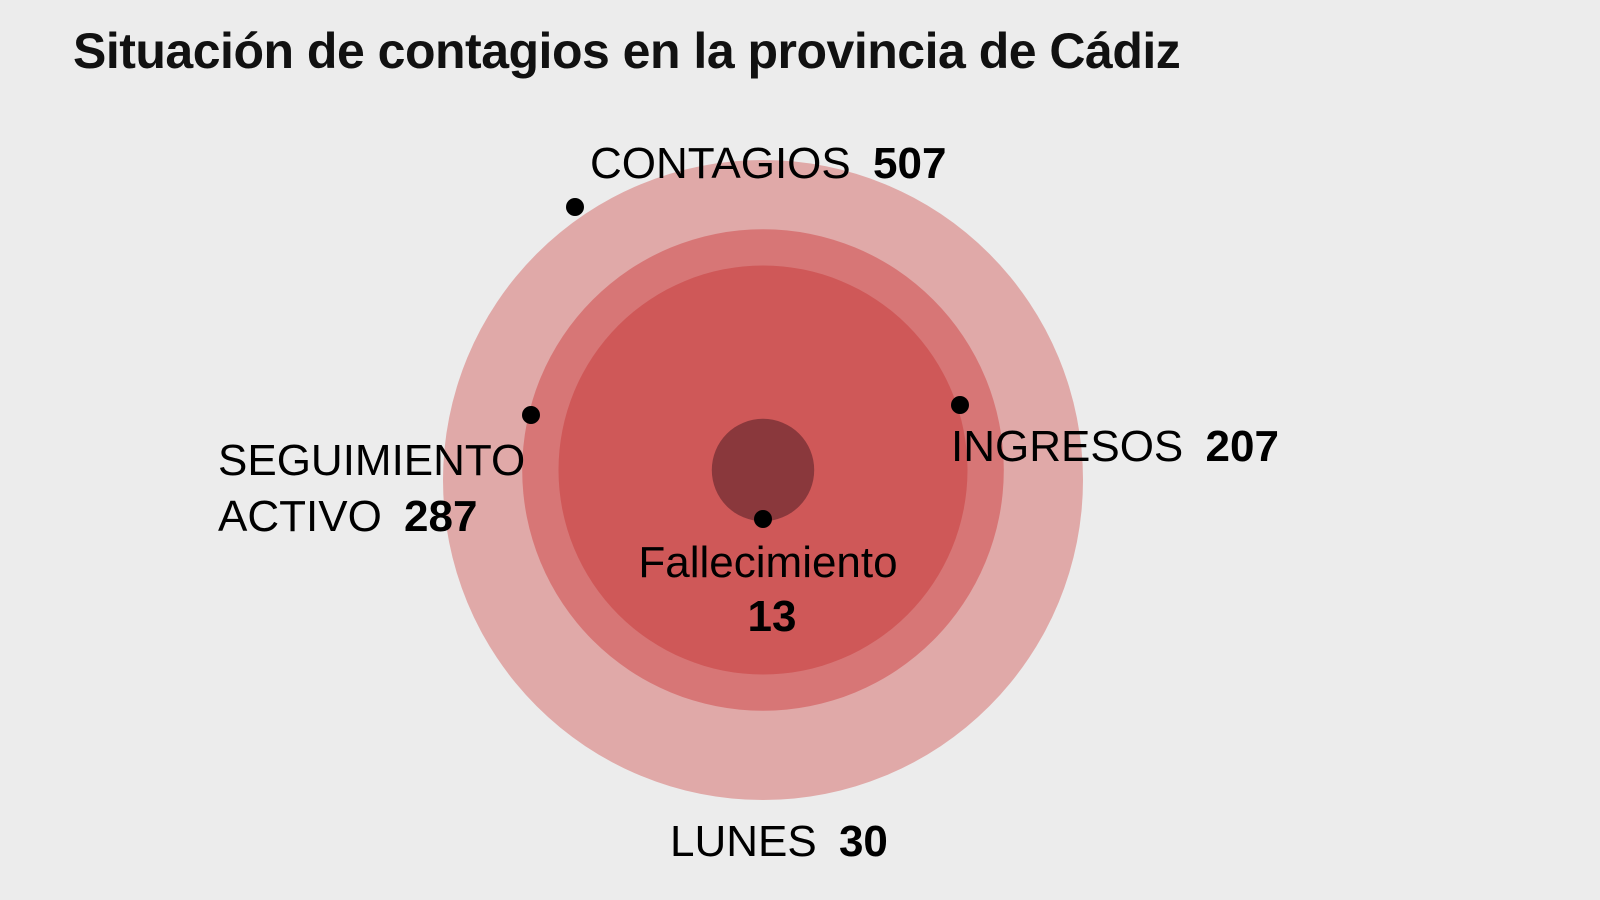  What do you see at coordinates (531, 415) in the screenshot?
I see `marker-dot-seguimiento` at bounding box center [531, 415].